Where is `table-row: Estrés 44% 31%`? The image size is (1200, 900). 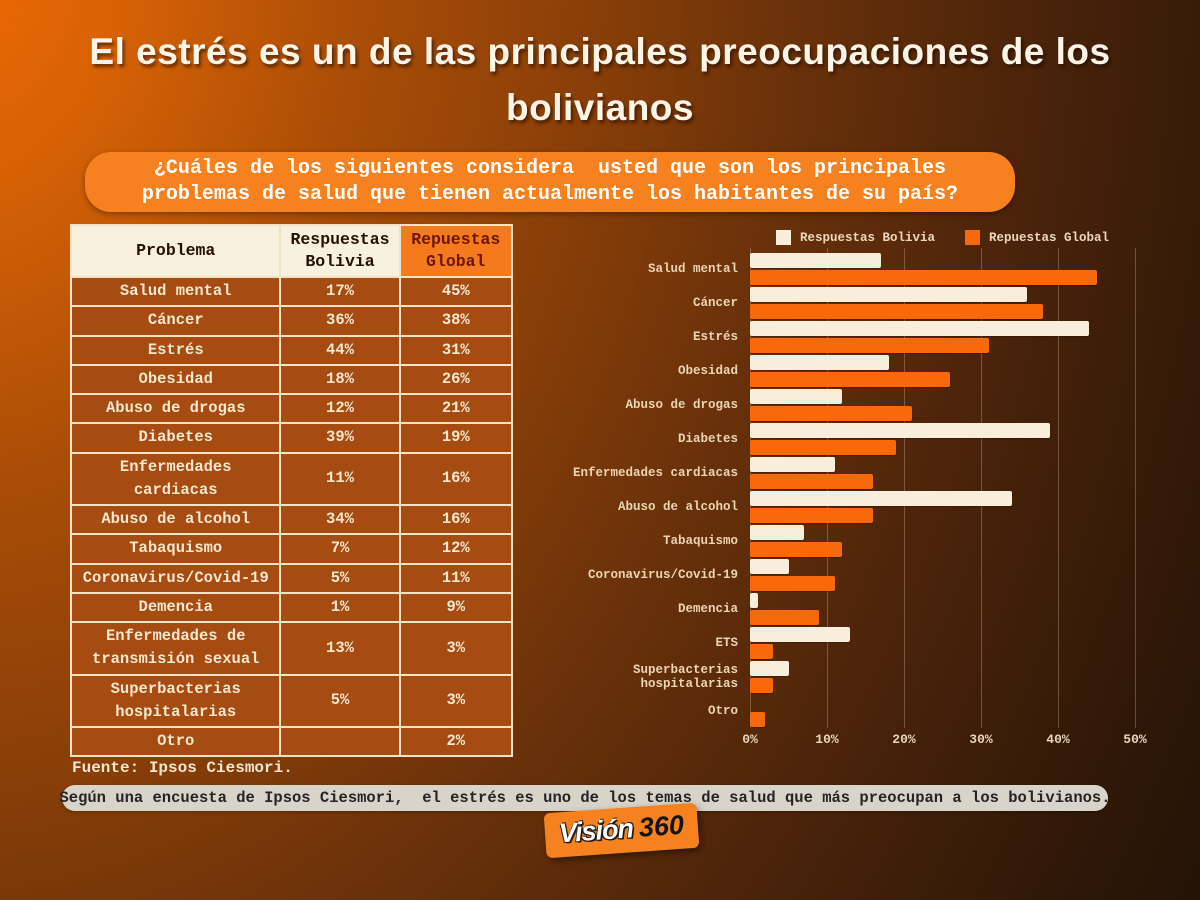
table-row: Estrés 44% 31% is located at coordinates (291, 350).